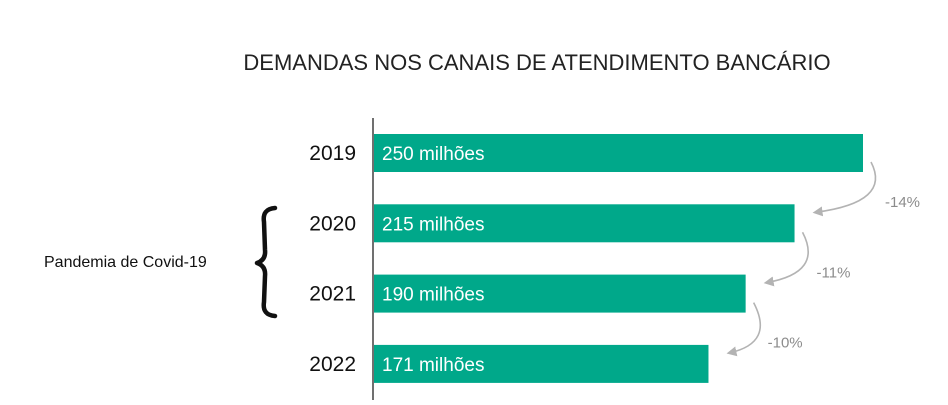  Describe the element at coordinates (433, 154) in the screenshot. I see `data-label-2019: 250 milhões` at that location.